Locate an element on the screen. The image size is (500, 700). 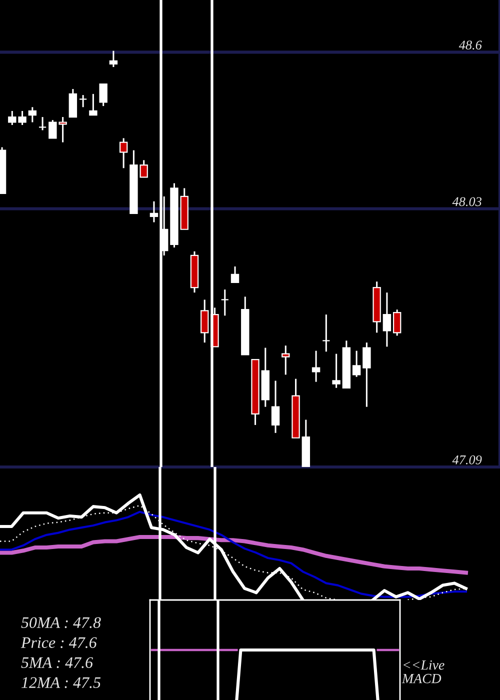
text: 50MA : 47.8 is located at coordinates (61, 622).